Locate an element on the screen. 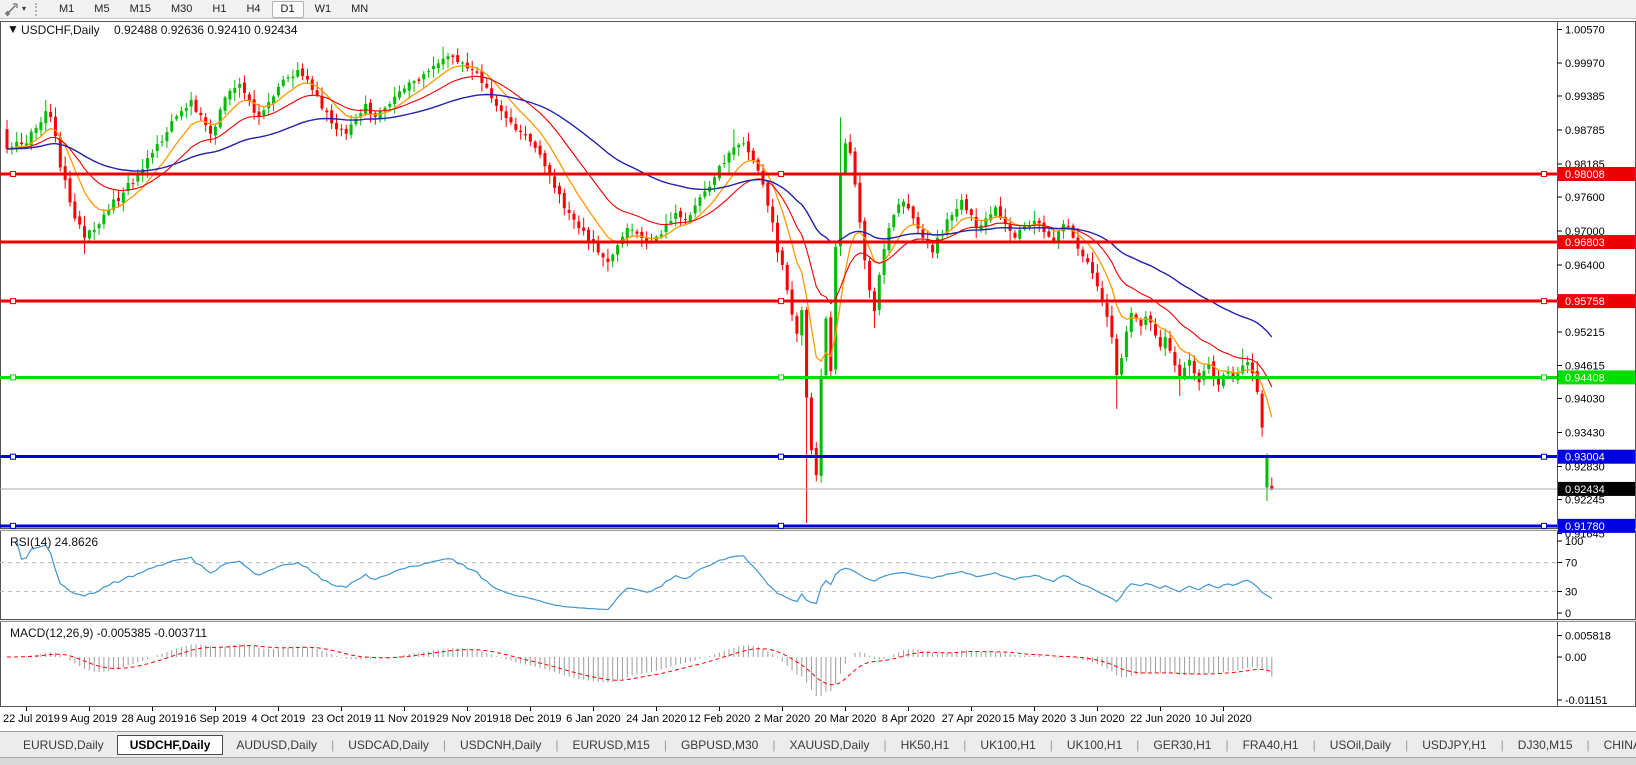 The width and height of the screenshot is (1636, 765). tab-usoildaily: USOil,Daily is located at coordinates (1360, 744).